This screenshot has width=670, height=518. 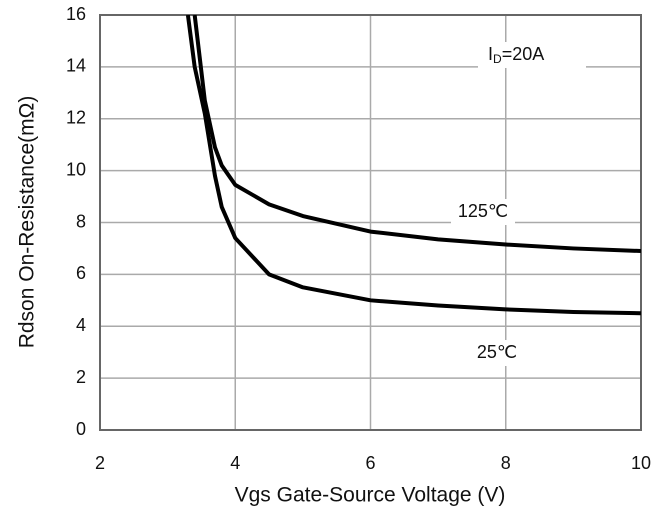 What do you see at coordinates (370, 495) in the screenshot?
I see `x-axis-label: Vgs Gate-Source Voltage (V)` at bounding box center [370, 495].